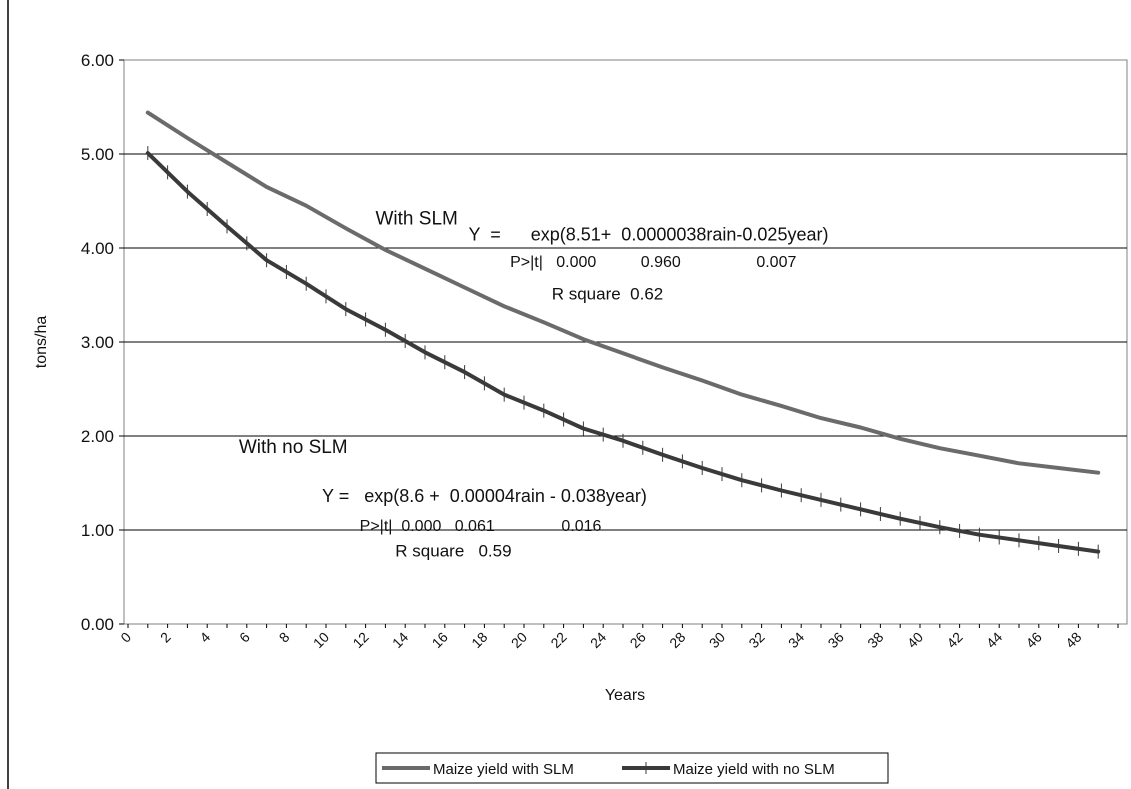 The width and height of the screenshot is (1131, 789). Describe the element at coordinates (479, 640) in the screenshot. I see `x-tick-label: 18` at that location.